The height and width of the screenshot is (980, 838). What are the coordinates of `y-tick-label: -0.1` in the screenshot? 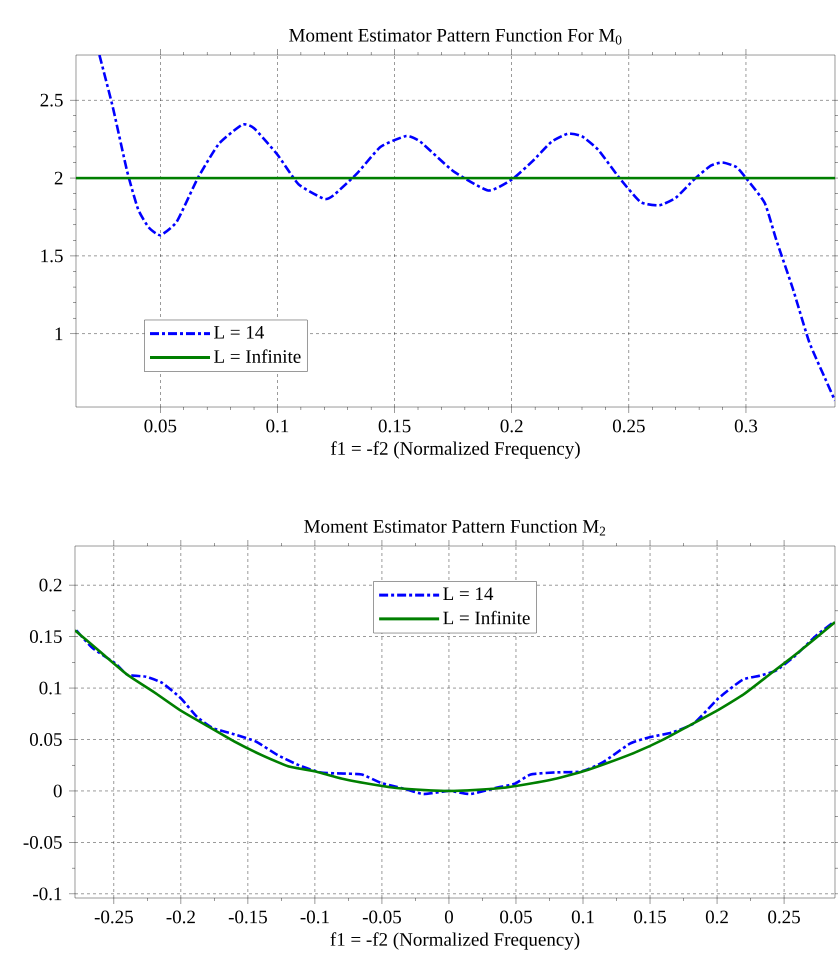 It's located at (47, 893).